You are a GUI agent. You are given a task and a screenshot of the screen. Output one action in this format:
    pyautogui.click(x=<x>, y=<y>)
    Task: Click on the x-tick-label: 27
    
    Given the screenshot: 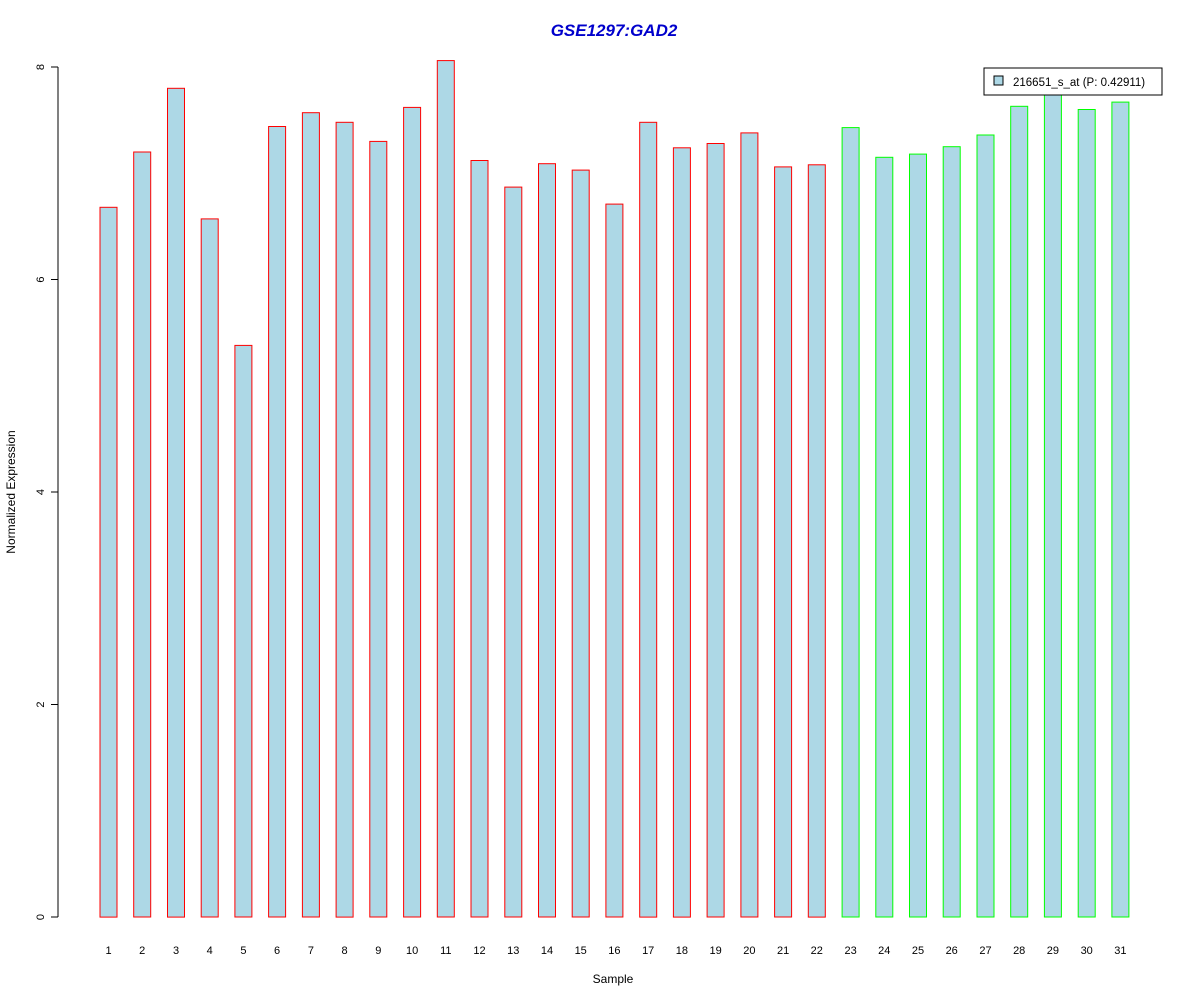 What is the action you would take?
    pyautogui.click(x=985, y=951)
    